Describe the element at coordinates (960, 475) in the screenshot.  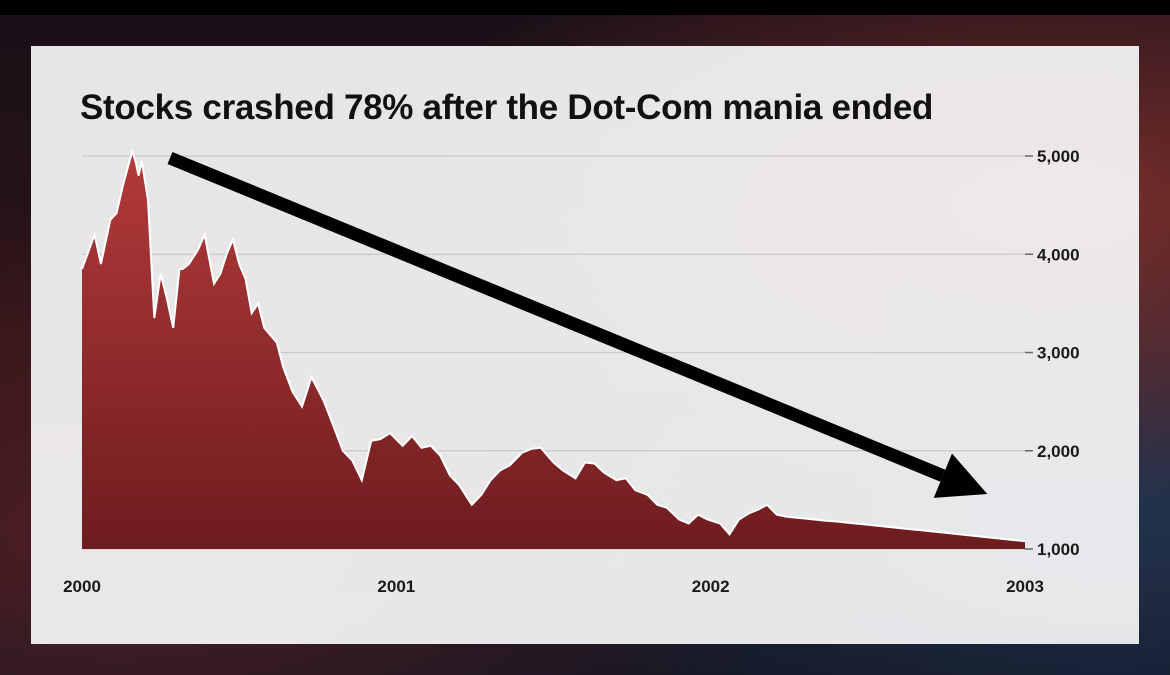
I see `arrow-head` at that location.